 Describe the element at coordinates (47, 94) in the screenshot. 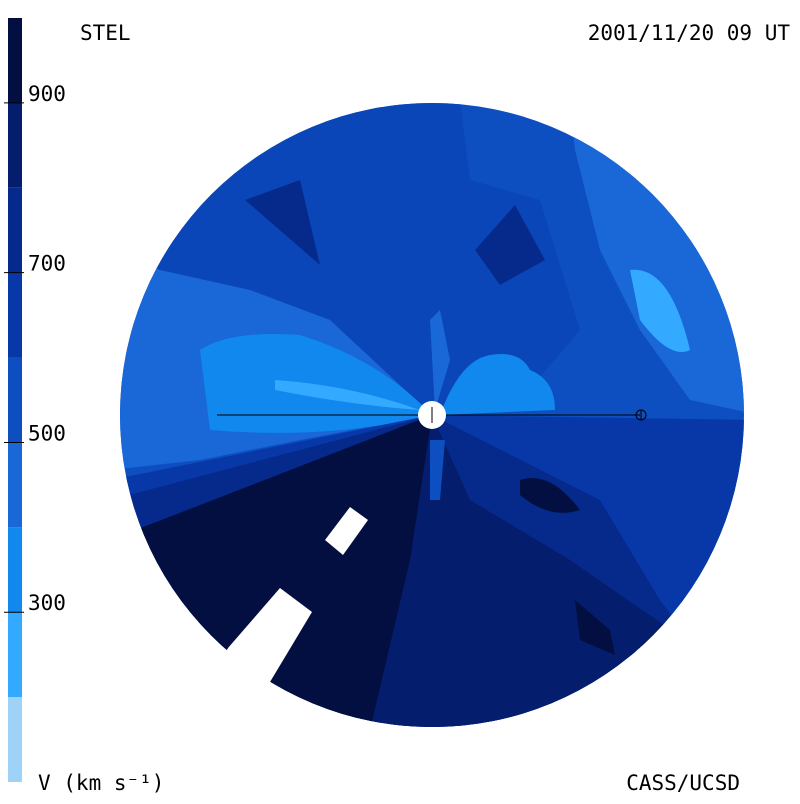

I see `colorbar-tick-label: 900` at that location.